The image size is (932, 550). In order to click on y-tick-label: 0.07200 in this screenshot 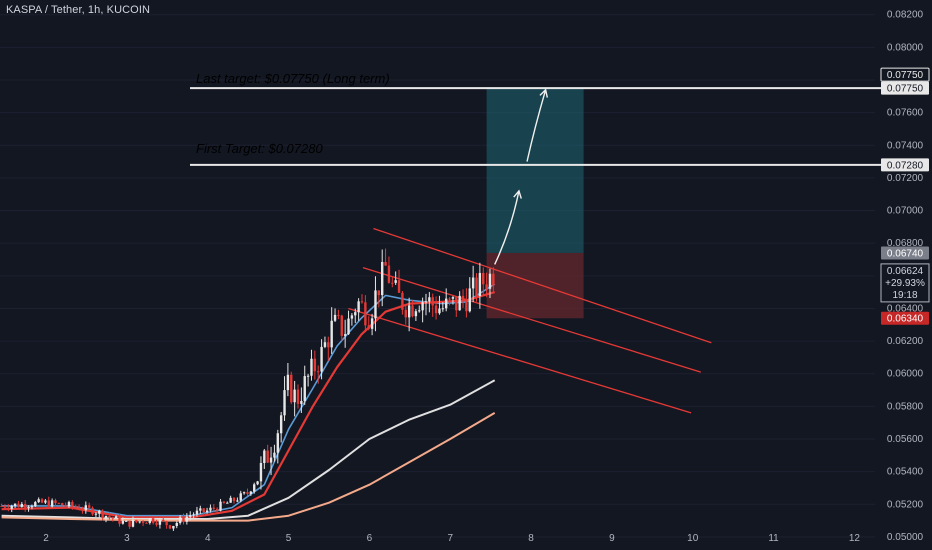, I will do `click(905, 178)`.